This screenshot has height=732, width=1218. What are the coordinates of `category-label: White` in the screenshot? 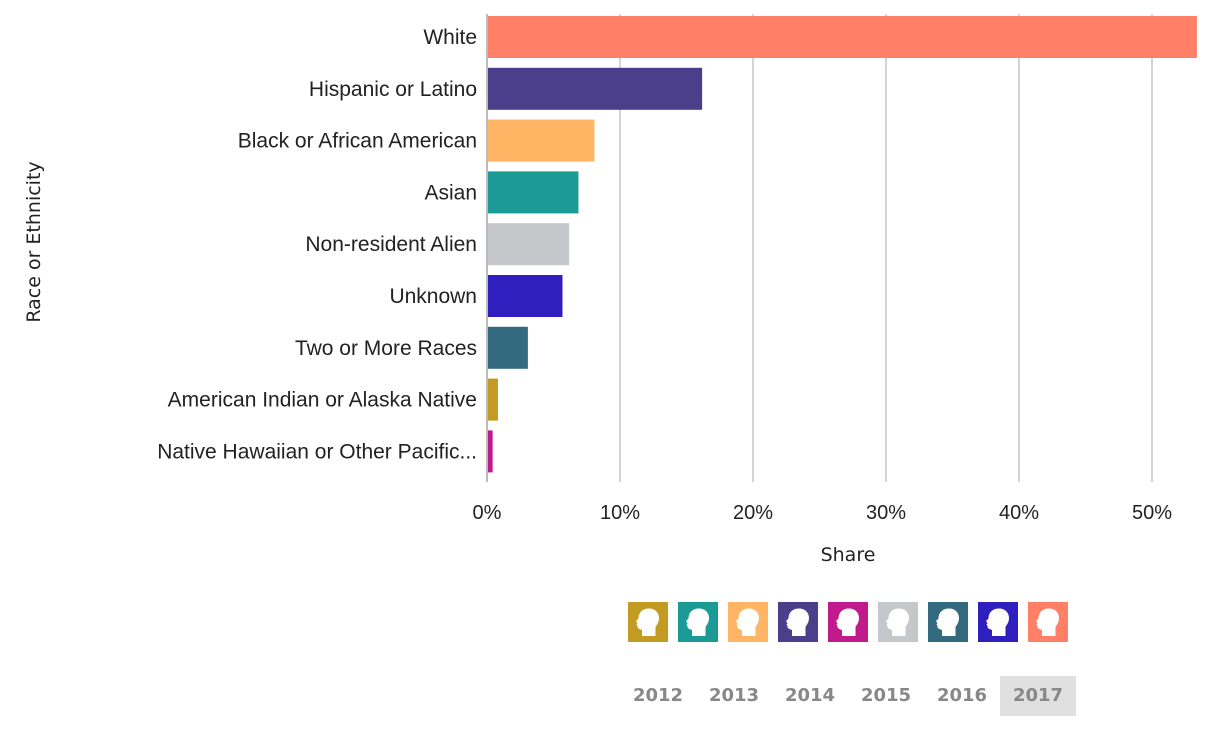 It's located at (450, 37).